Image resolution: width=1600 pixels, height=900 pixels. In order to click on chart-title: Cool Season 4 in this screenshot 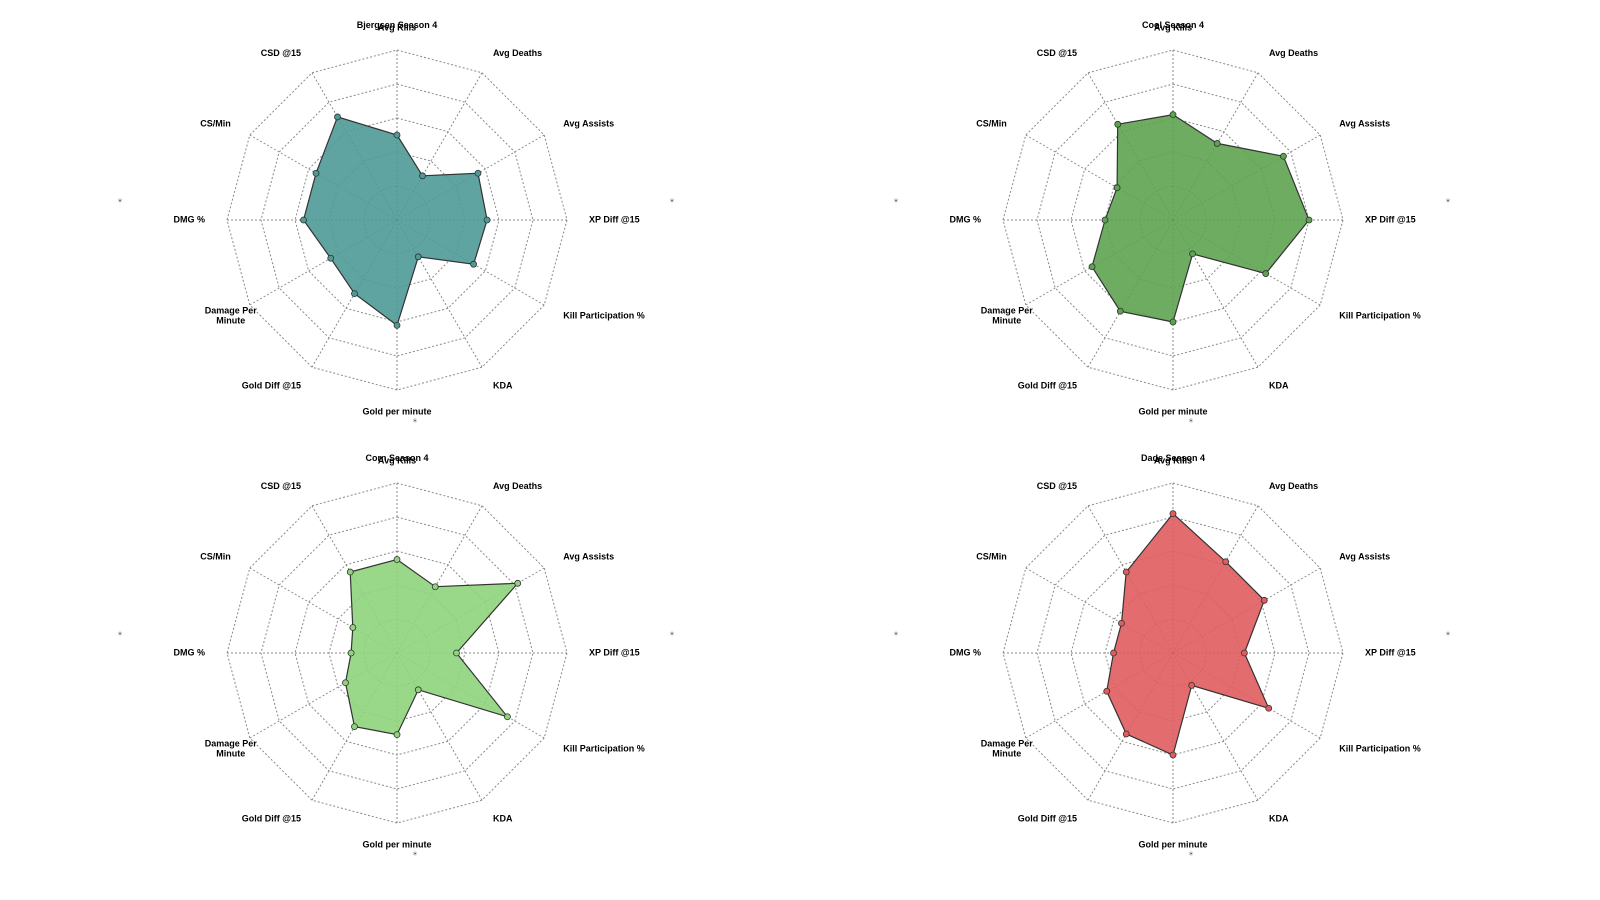, I will do `click(1173, 25)`.